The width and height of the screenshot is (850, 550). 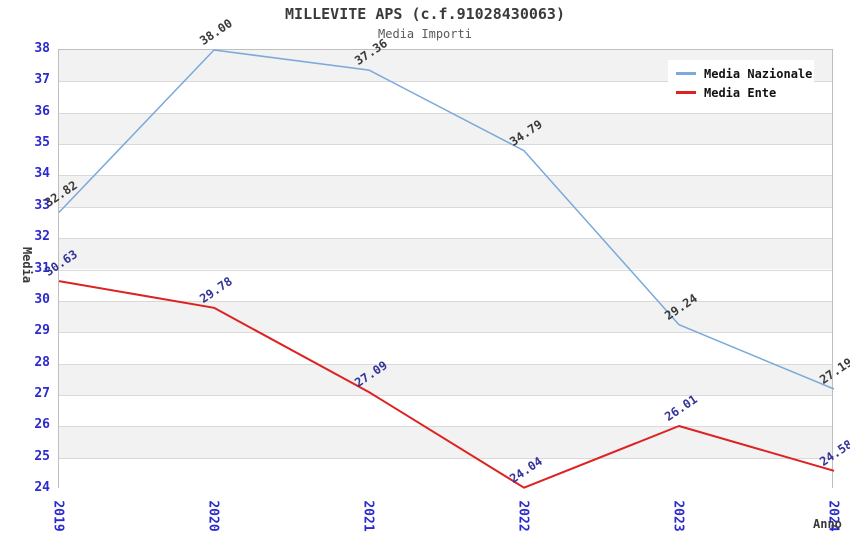 I want to click on chart-title: MILLEVITE APS (c.f.91028430063), so click(x=425, y=14).